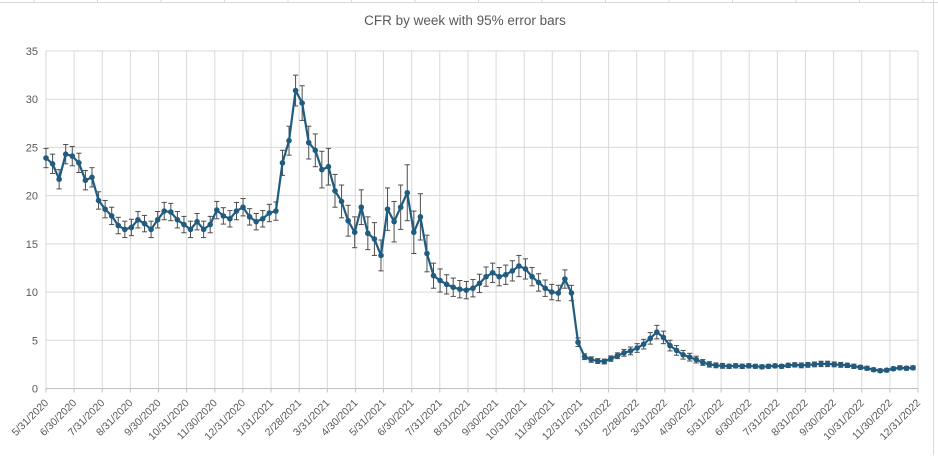 The width and height of the screenshot is (938, 460). I want to click on y-tick-label: 20, so click(32, 197).